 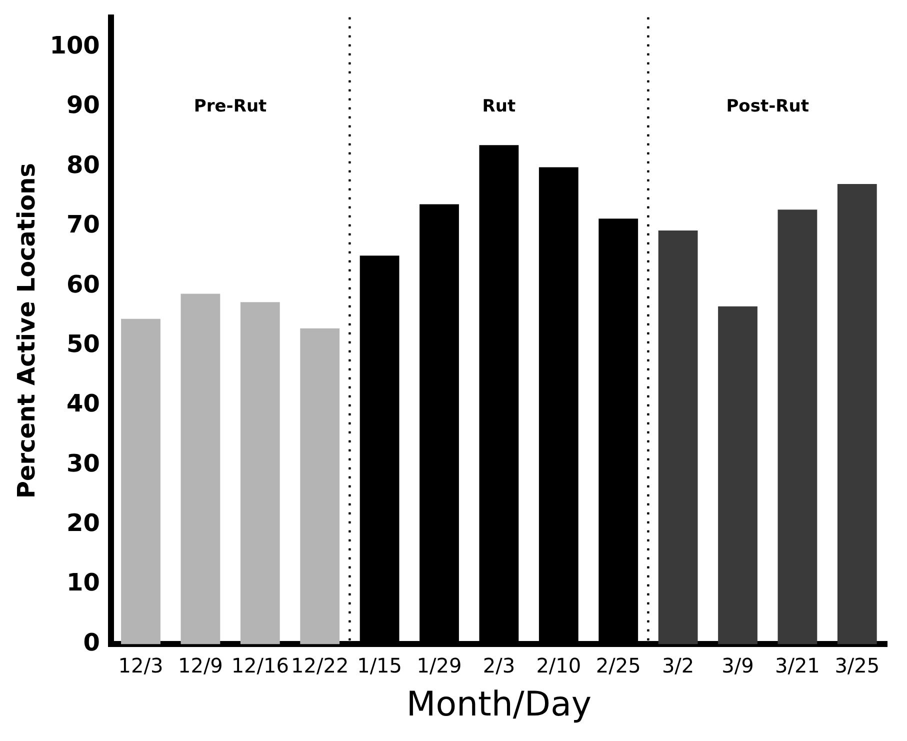 I want to click on y-tick-label: 50, so click(x=83, y=344).